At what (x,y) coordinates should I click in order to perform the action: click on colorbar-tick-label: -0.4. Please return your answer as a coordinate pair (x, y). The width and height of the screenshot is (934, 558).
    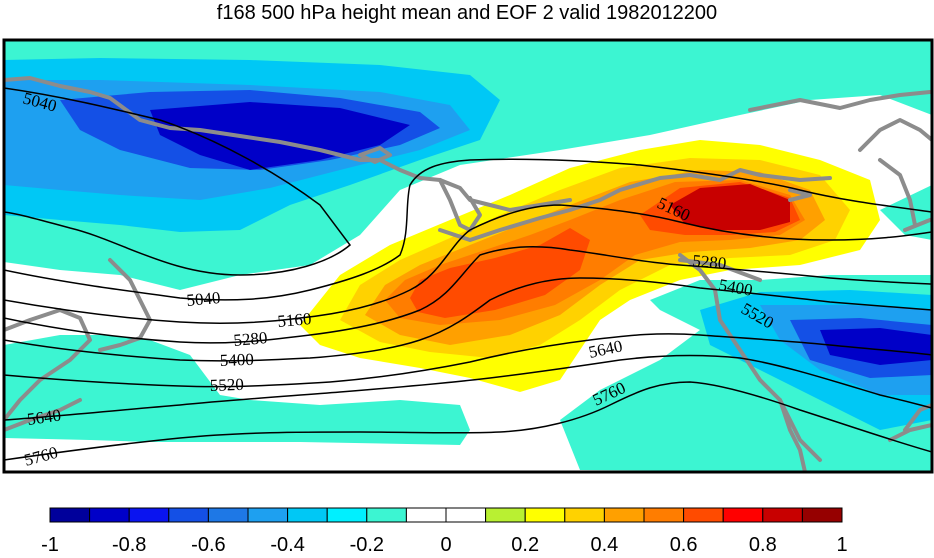
    Looking at the image, I should click on (287, 545).